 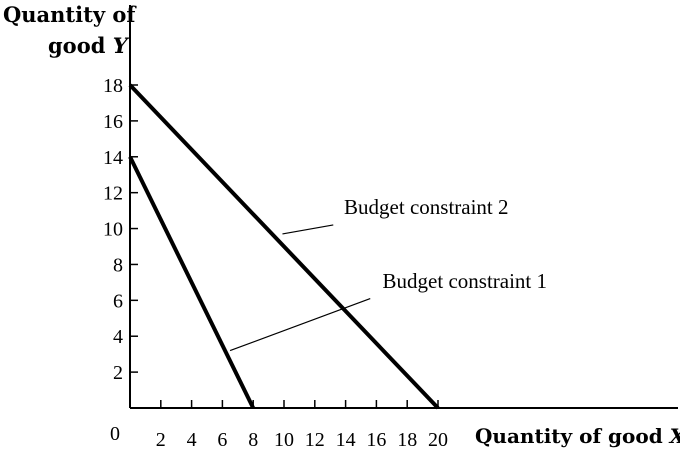 What do you see at coordinates (284, 440) in the screenshot?
I see `x-tick-label: 10` at bounding box center [284, 440].